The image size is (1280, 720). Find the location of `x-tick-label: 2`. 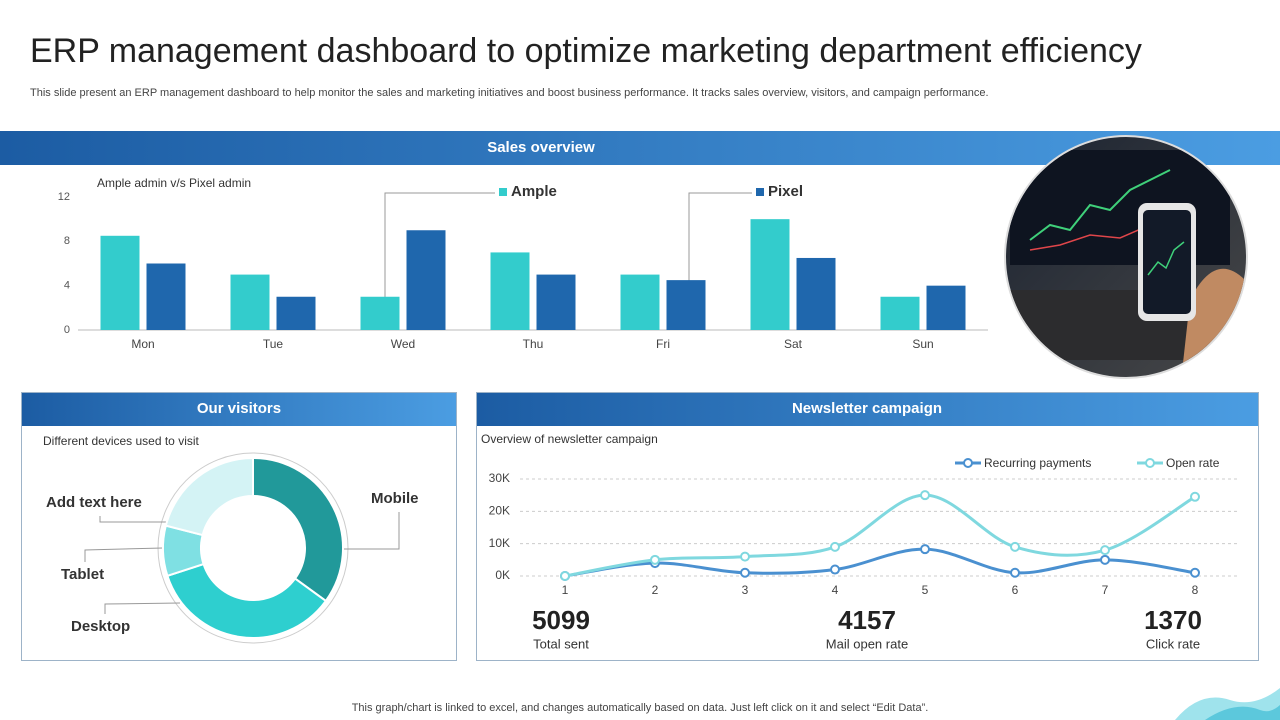

x-tick-label: 2 is located at coordinates (655, 590).